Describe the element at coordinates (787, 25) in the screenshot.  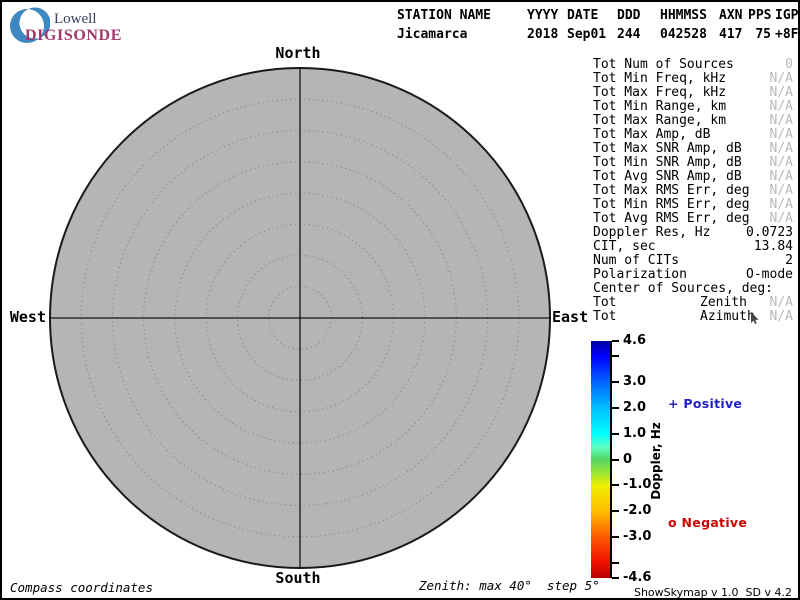
I see `station-col-7: IGP +8F` at that location.